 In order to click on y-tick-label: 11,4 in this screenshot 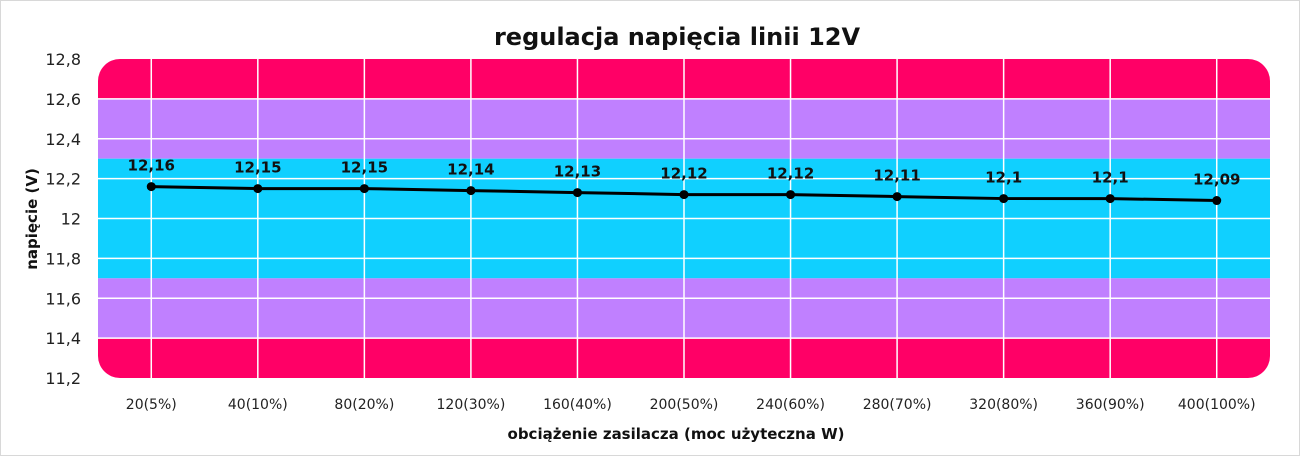, I will do `click(63, 338)`.